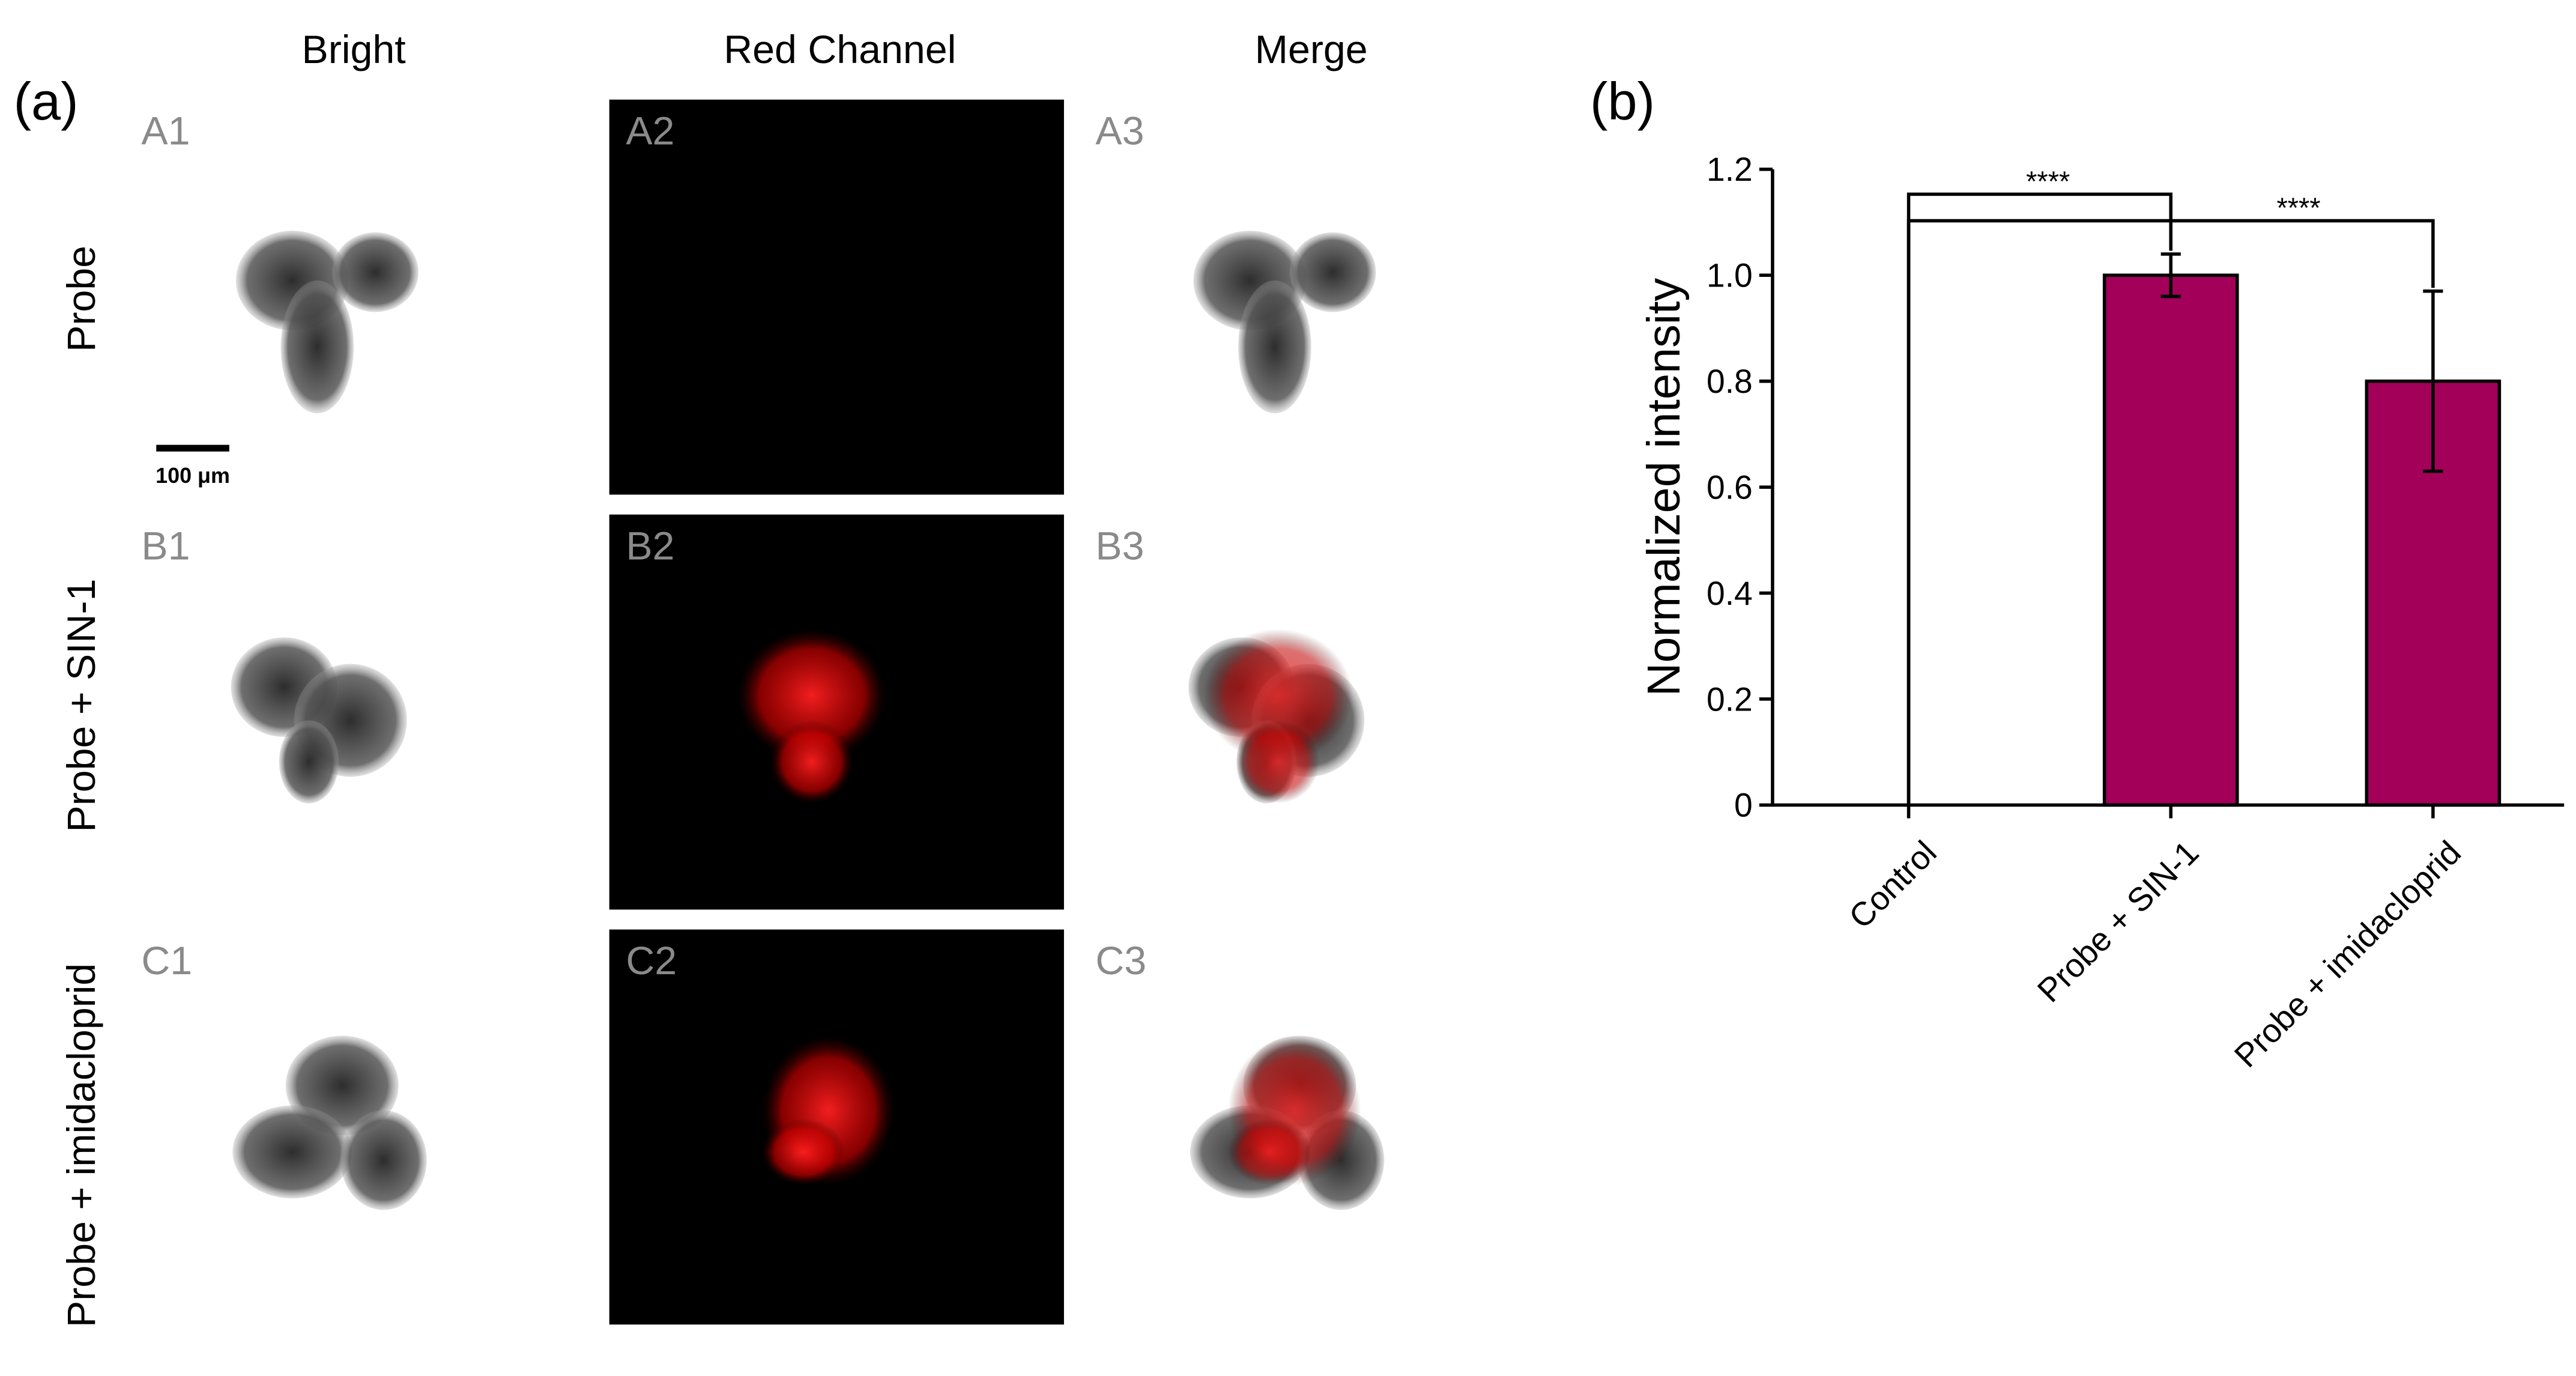  I want to click on image-tile: B2, so click(836, 712).